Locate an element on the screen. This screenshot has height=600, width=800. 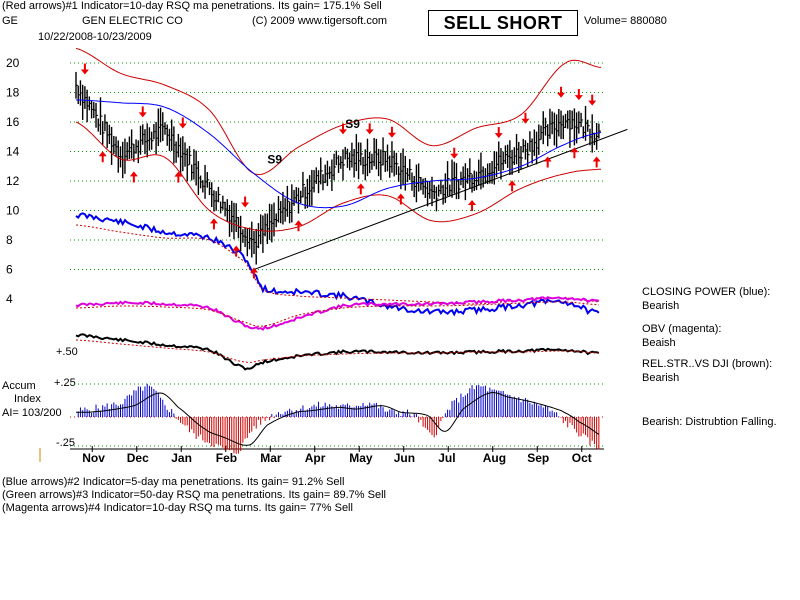
x-tick-label: Jul is located at coordinates (446, 458).